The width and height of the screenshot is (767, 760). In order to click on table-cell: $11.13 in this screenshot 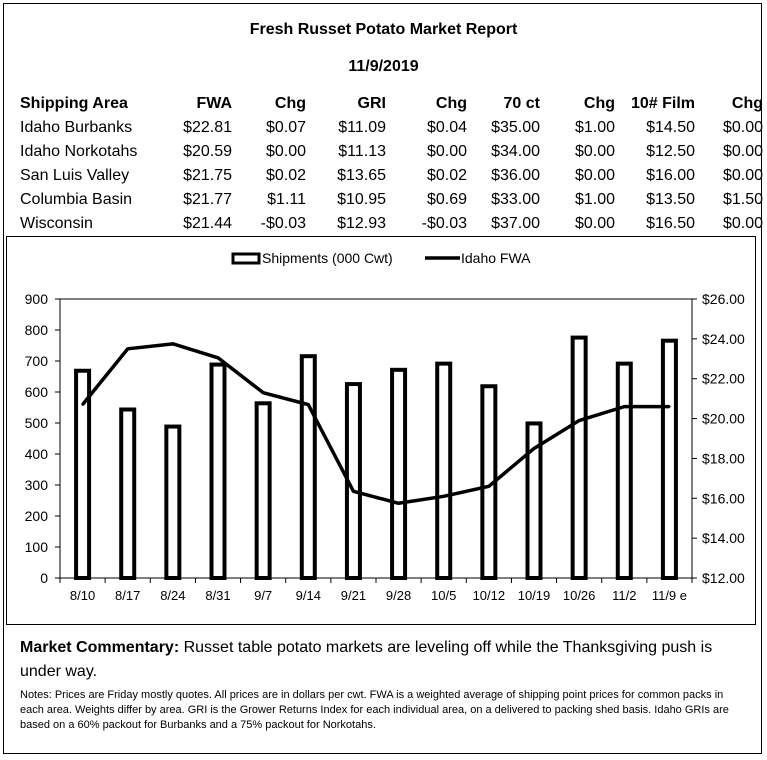, I will do `click(362, 151)`.